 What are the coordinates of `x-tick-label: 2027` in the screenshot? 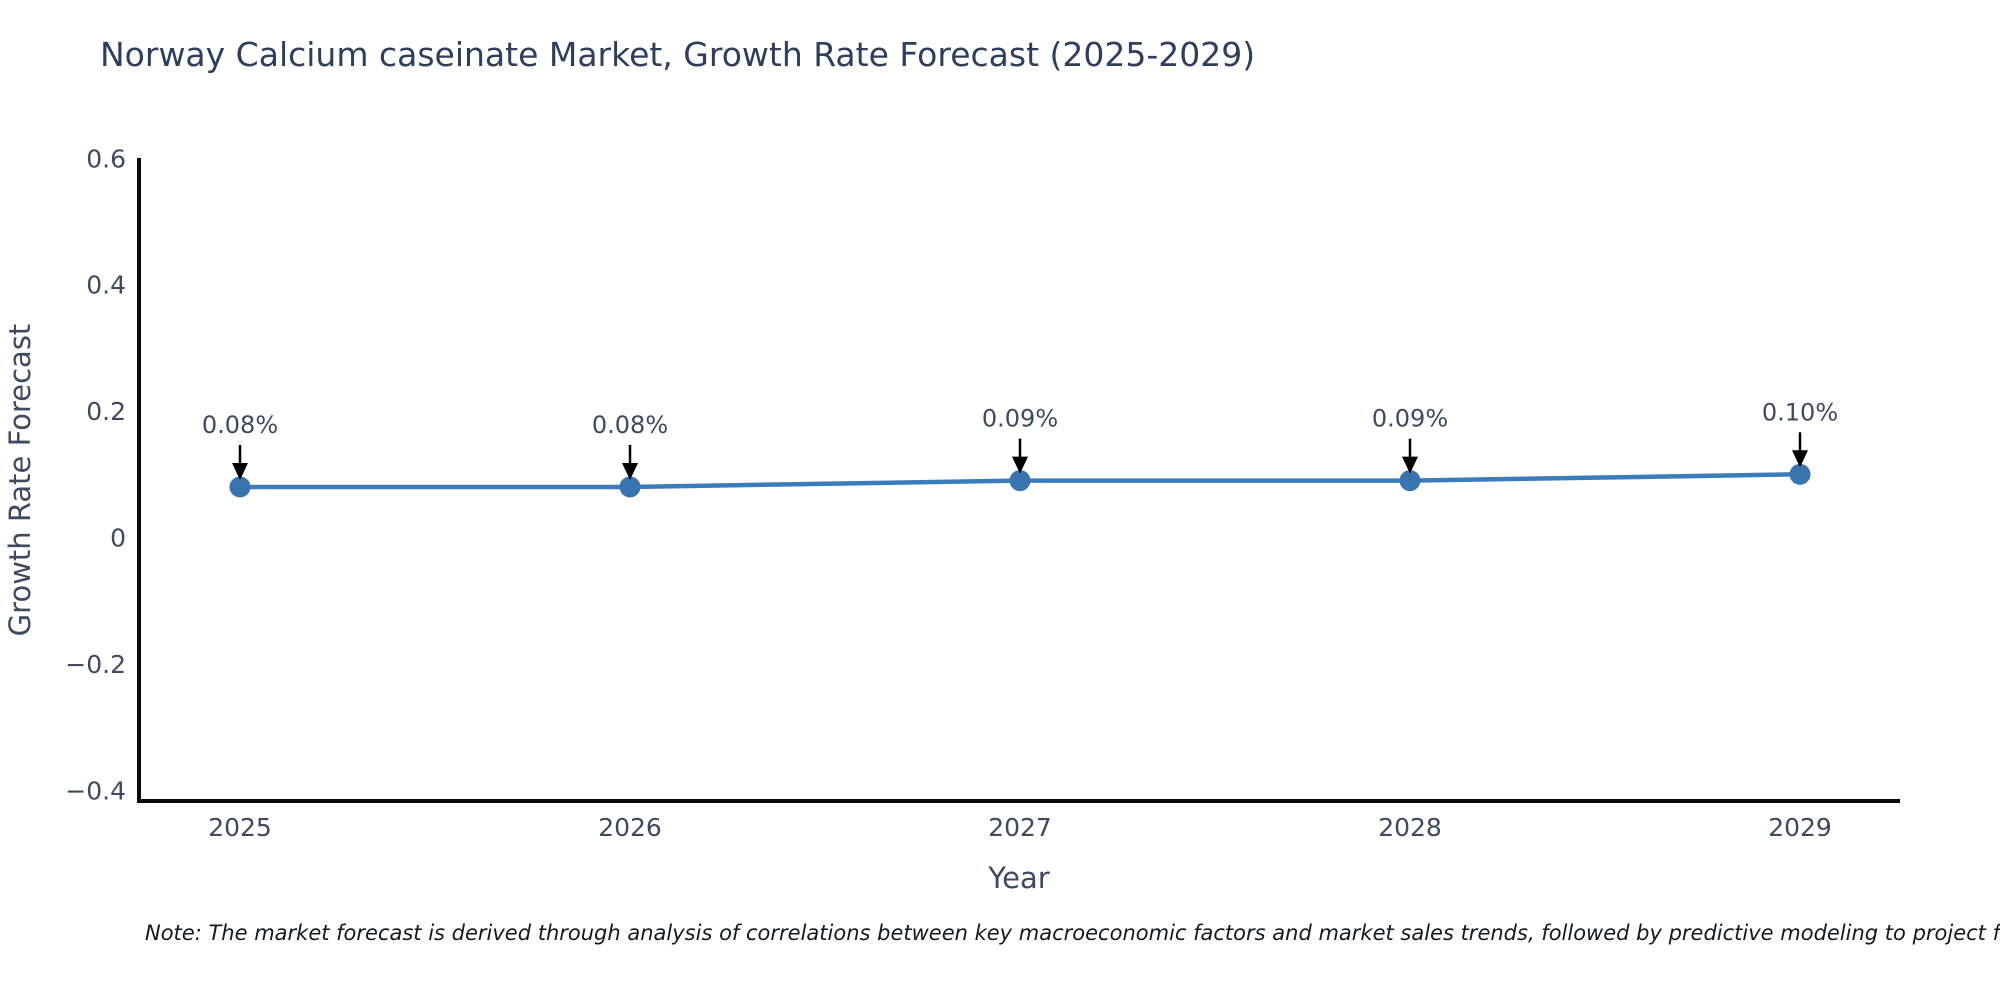 It's located at (1020, 827).